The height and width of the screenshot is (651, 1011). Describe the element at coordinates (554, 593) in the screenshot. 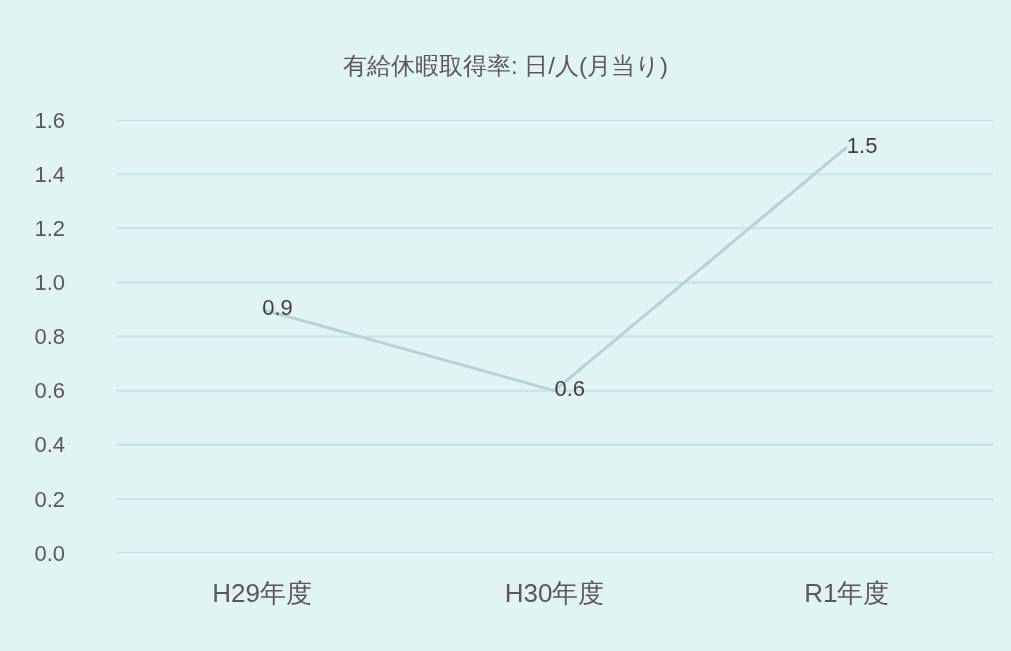

I see `x-tick-label: H30年度` at that location.